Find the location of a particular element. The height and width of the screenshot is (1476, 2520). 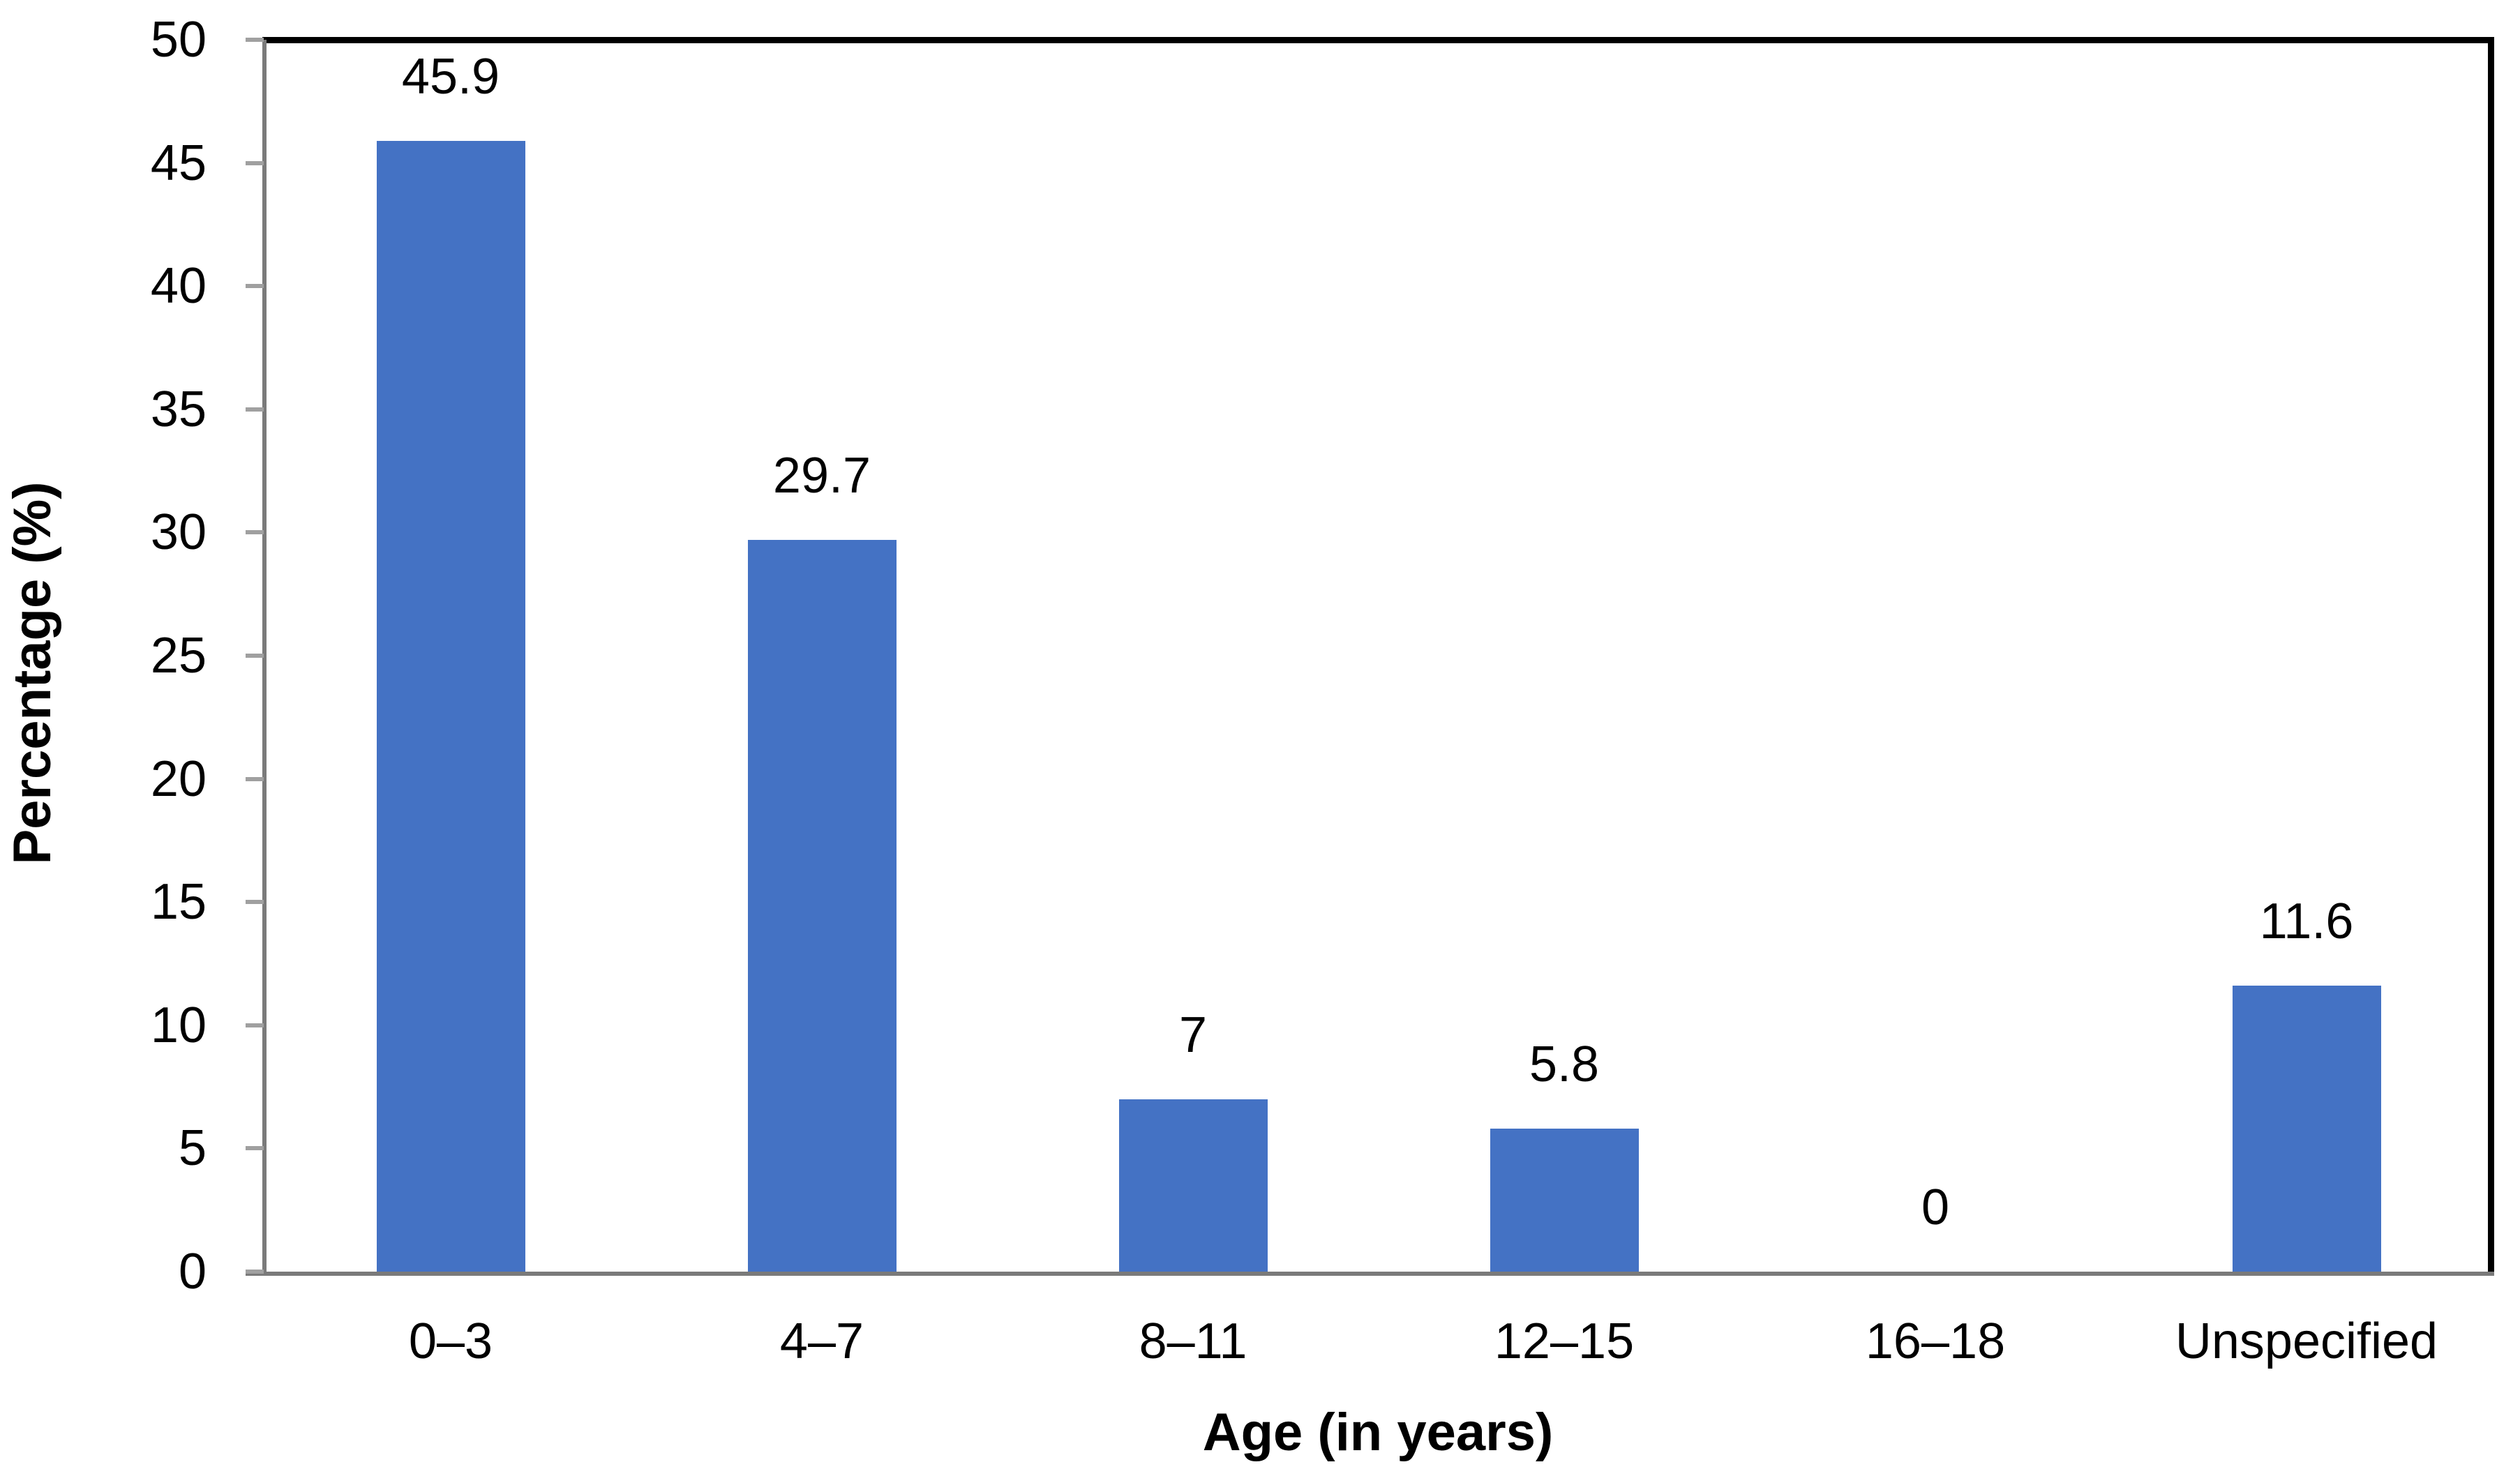

category-label: 8–11 is located at coordinates (1193, 1341).